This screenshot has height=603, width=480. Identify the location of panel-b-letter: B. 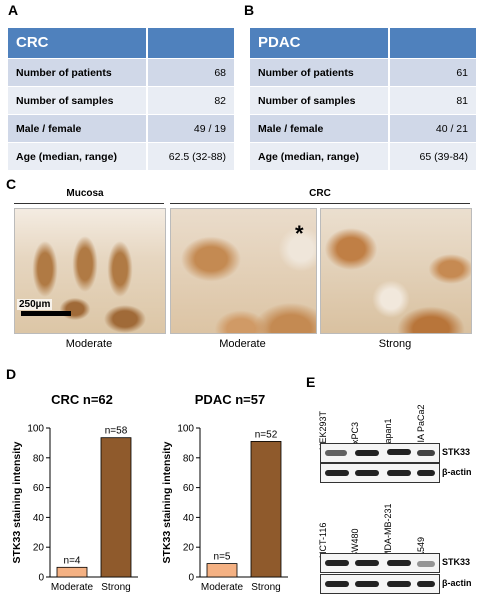
(249, 10).